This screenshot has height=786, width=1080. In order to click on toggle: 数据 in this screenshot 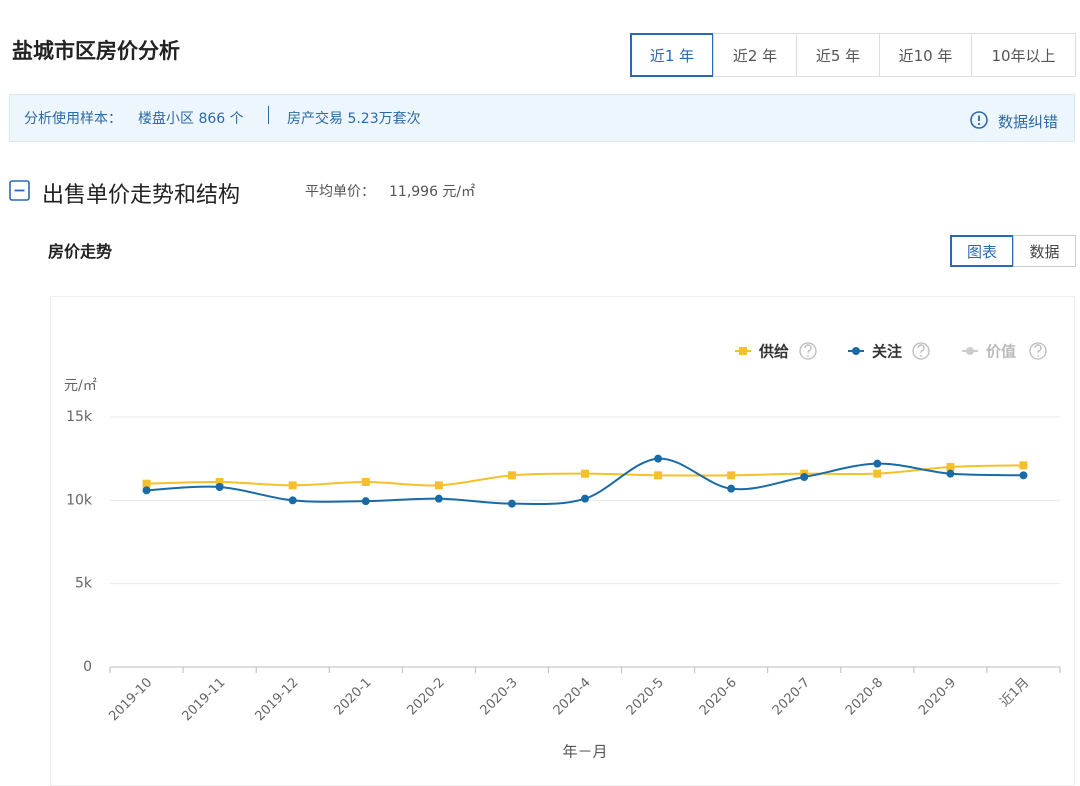, I will do `click(1044, 251)`.